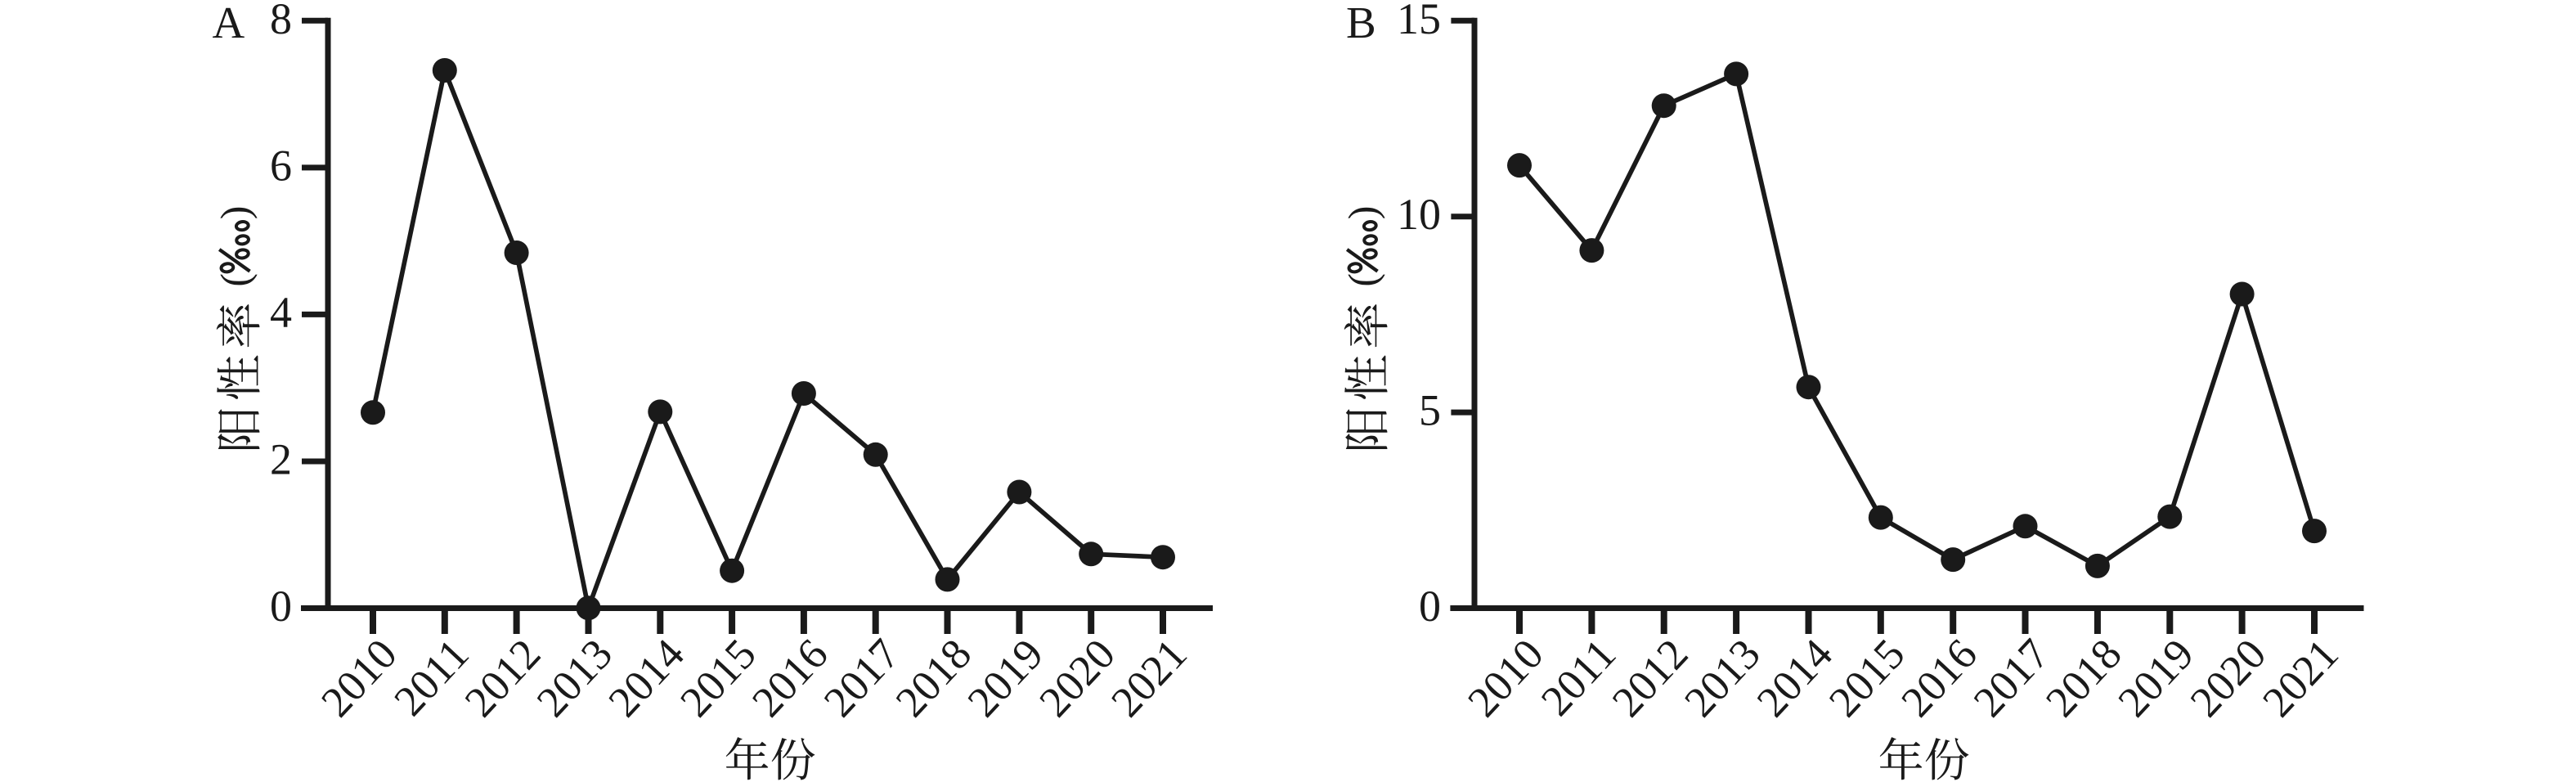  What do you see at coordinates (1419, 21) in the screenshot?
I see `svg-text: 15` at bounding box center [1419, 21].